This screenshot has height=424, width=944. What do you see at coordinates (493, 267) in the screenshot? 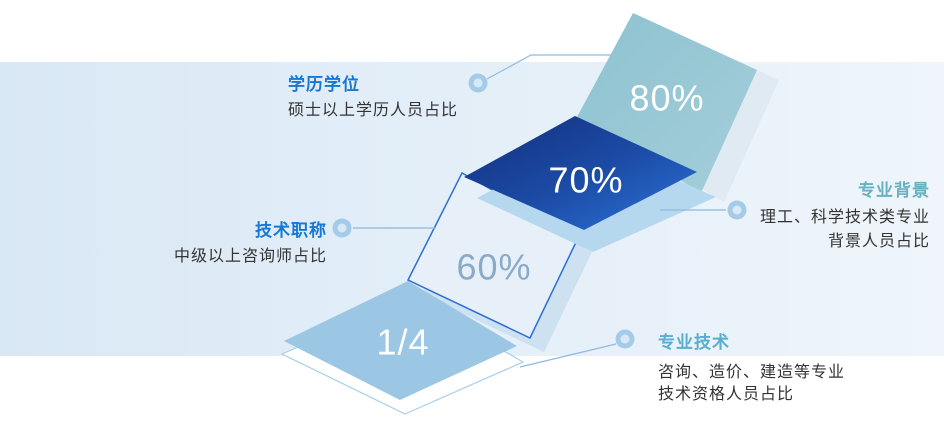
I see `value-60: 60%` at bounding box center [493, 267].